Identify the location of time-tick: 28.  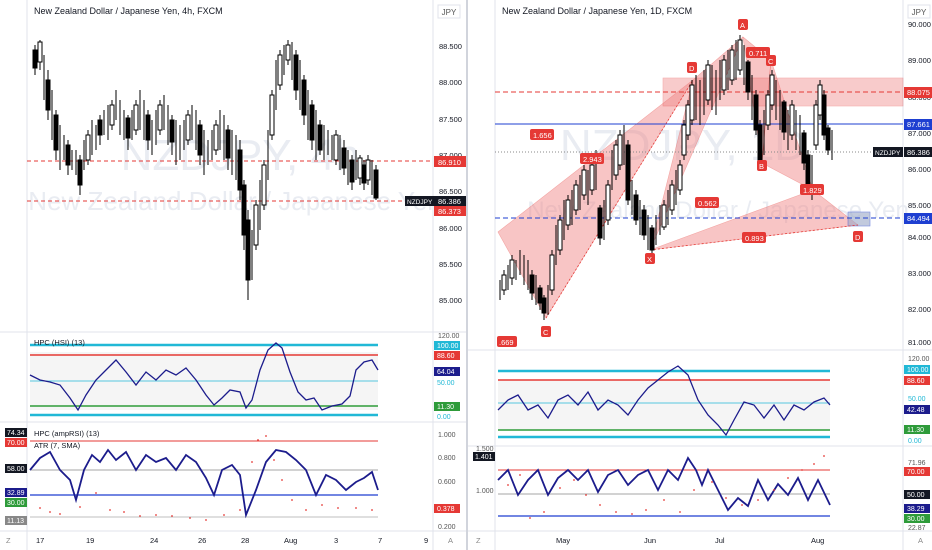
(245, 540).